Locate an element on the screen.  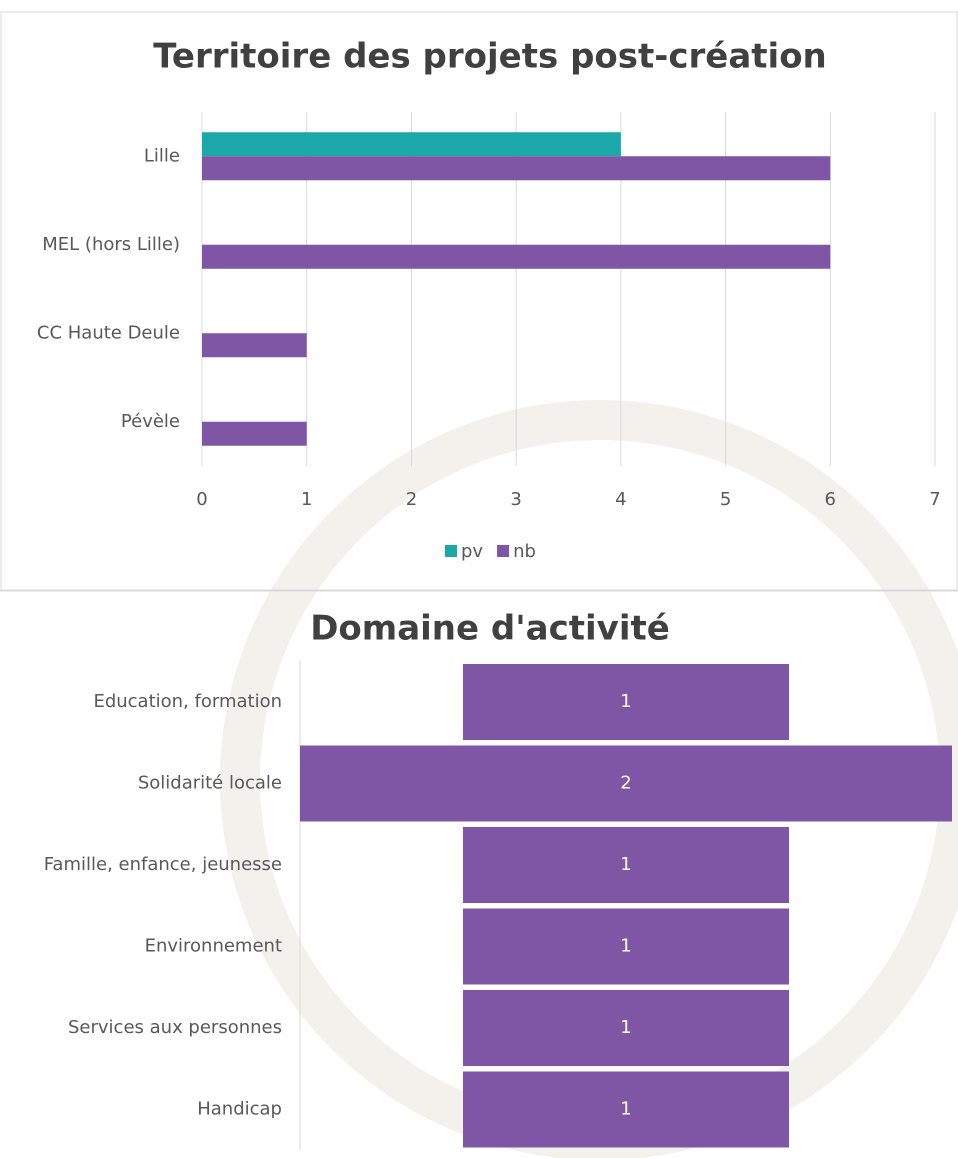
x-tick-label: 7 is located at coordinates (934, 499).